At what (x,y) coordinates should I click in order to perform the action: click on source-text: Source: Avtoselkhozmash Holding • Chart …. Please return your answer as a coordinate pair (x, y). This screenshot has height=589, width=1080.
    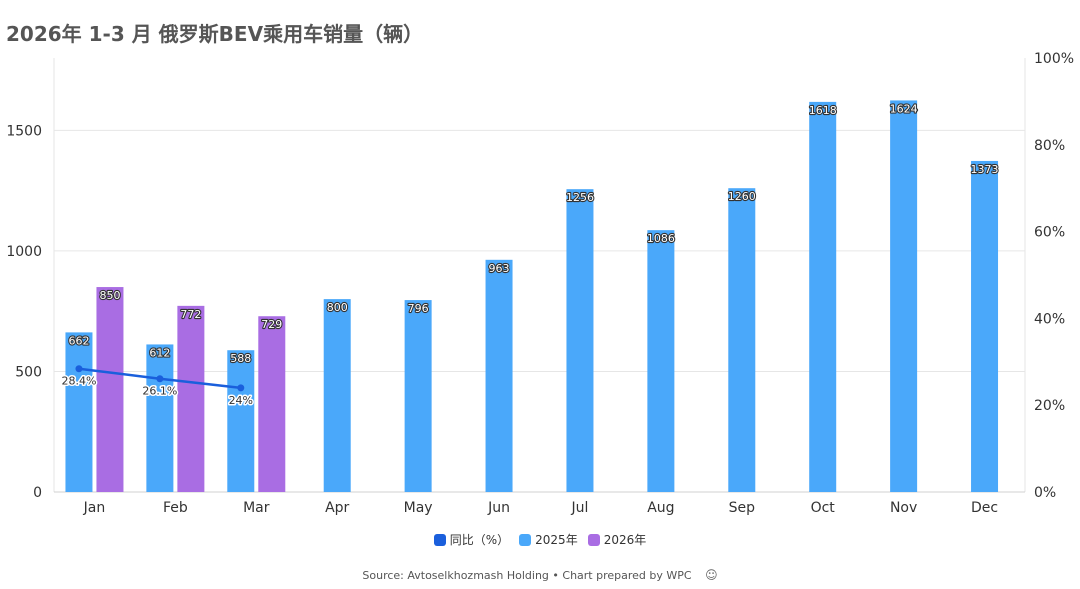
    Looking at the image, I should click on (527, 575).